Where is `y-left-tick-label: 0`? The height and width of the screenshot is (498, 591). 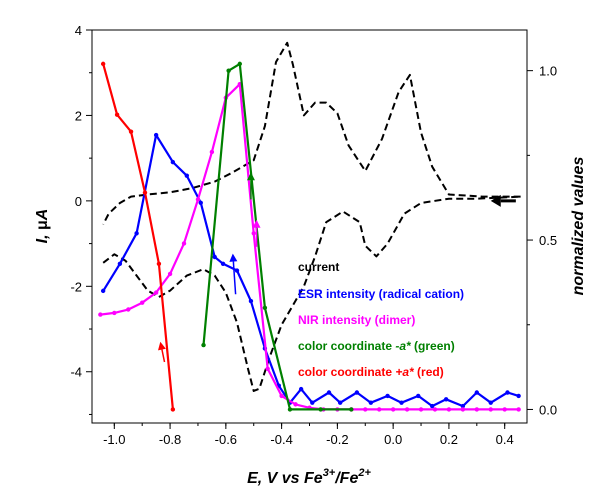 y-left-tick-label: 0 is located at coordinates (78, 201).